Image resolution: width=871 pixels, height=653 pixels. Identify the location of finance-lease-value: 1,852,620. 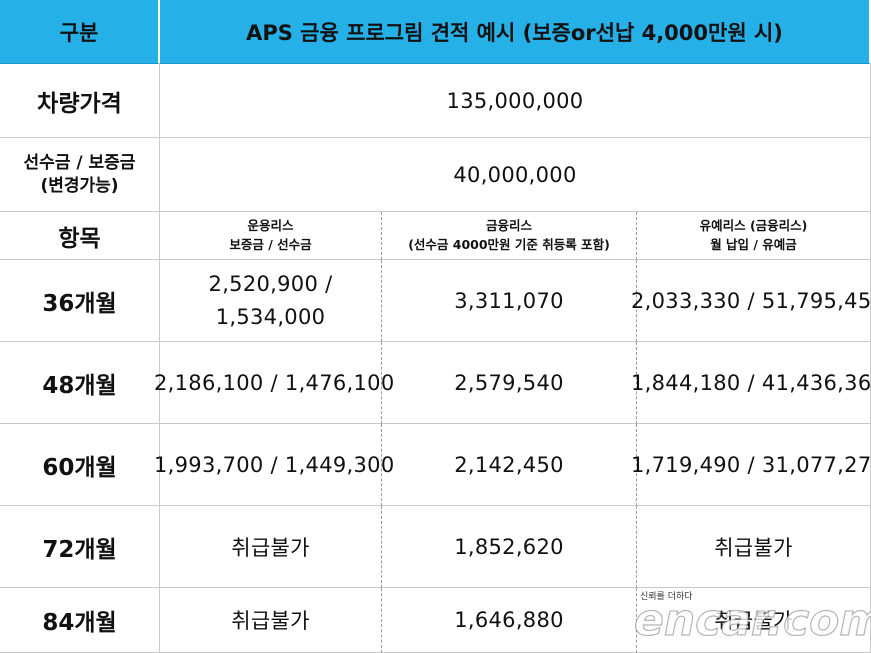
(509, 547).